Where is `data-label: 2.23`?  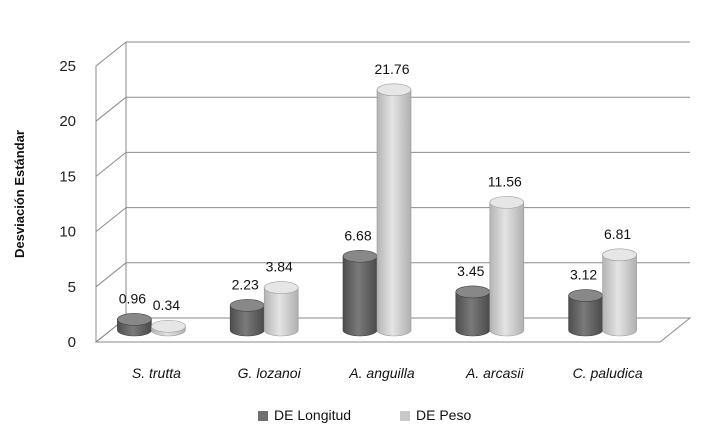 data-label: 2.23 is located at coordinates (245, 284).